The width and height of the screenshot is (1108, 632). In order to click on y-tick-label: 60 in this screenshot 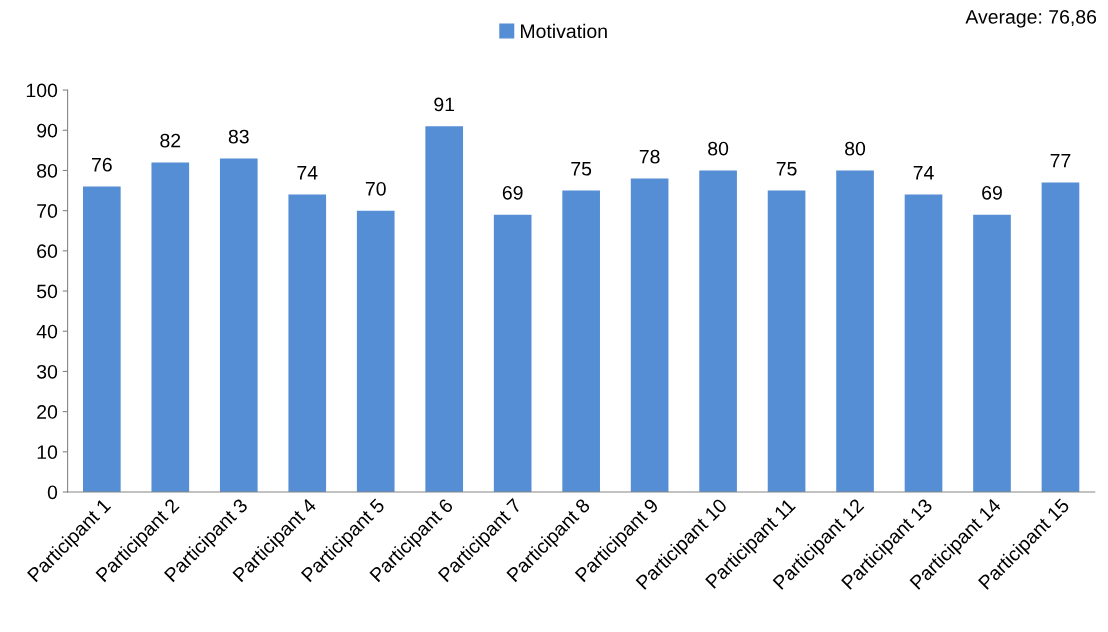, I will do `click(47, 251)`.